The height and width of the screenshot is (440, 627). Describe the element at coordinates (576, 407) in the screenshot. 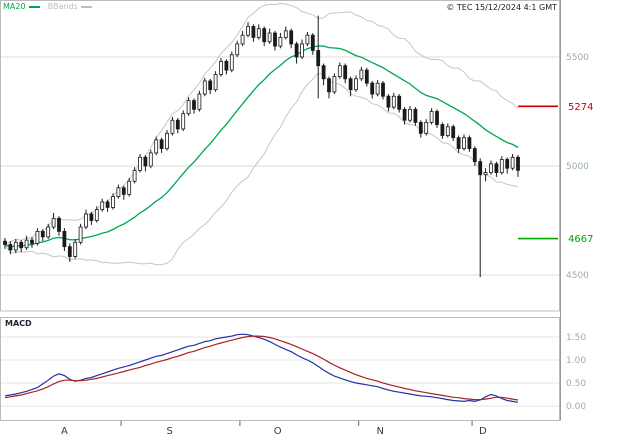

I see `macd-axis-label: 0.00` at that location.